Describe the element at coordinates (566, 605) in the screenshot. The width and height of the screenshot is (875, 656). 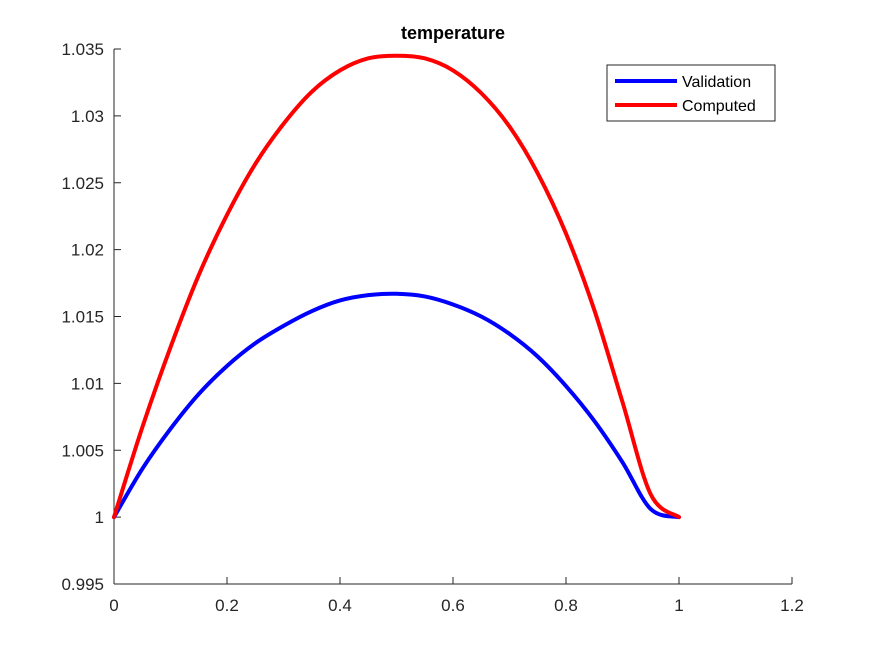
I see `x-tick-label: 0.8` at that location.